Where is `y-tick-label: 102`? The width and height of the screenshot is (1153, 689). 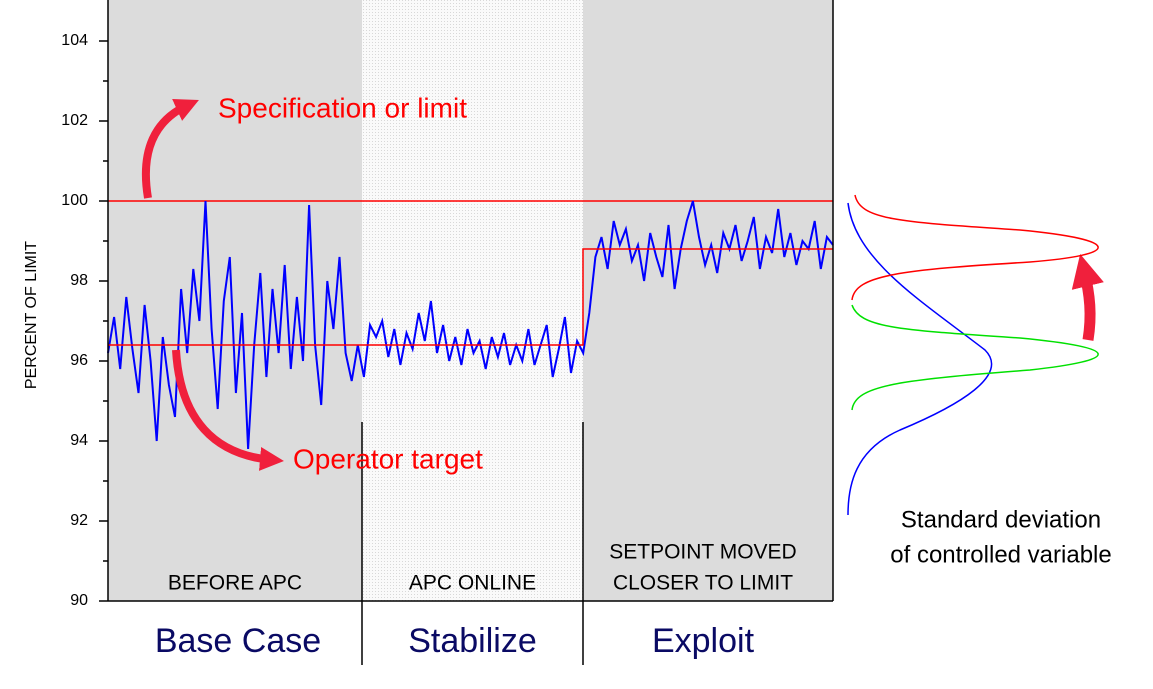 y-tick-label: 102 is located at coordinates (74, 120).